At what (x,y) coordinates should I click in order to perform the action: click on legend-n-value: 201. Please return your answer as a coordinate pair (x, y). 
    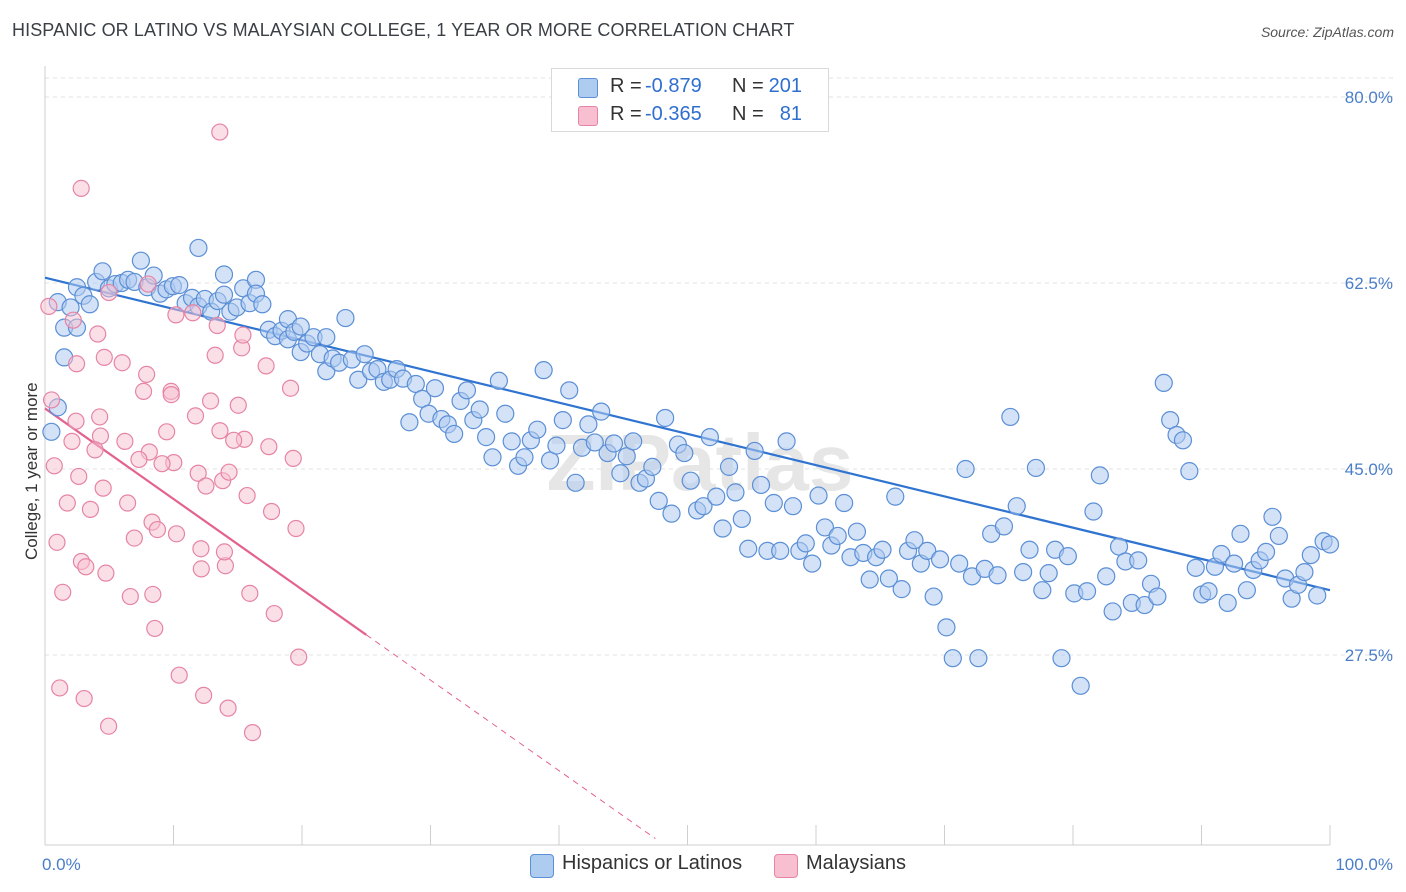
    Looking at the image, I should click on (785, 86).